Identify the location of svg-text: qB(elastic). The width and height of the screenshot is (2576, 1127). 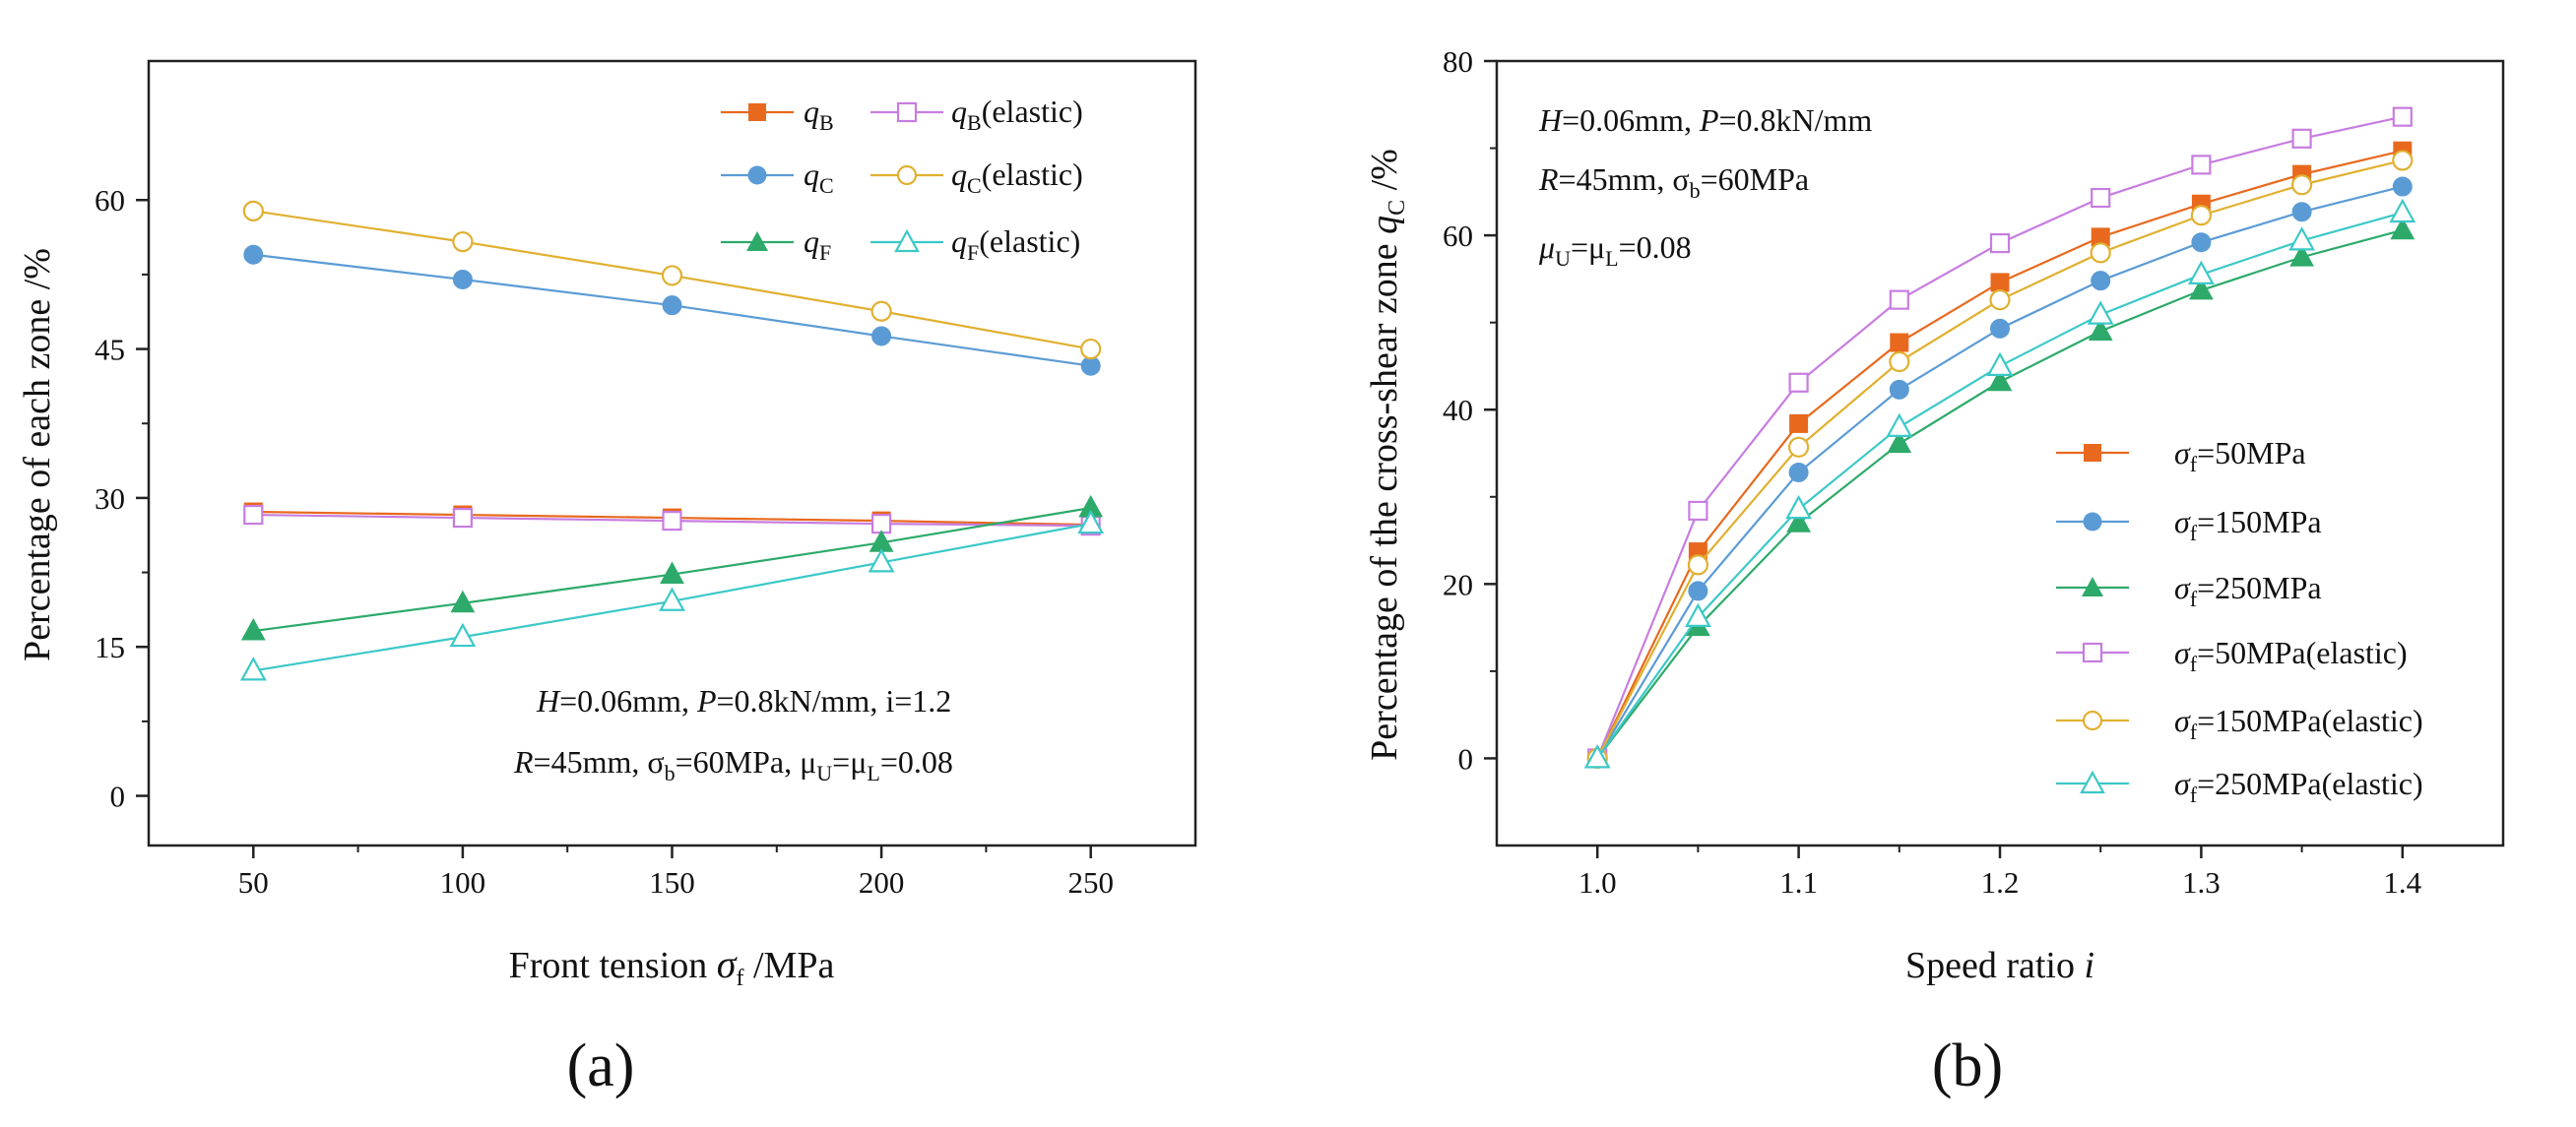
(1017, 114).